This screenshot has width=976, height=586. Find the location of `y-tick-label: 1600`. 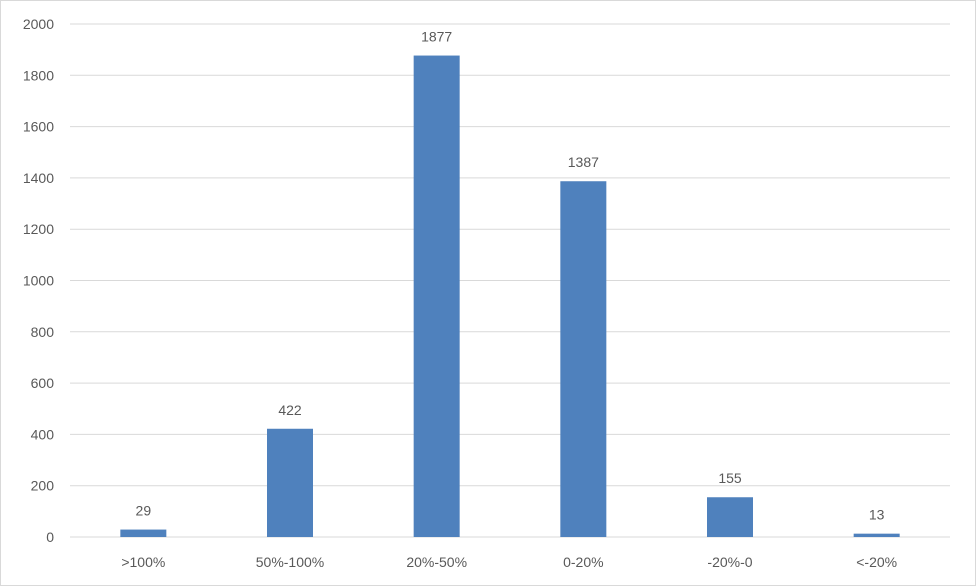

y-tick-label: 1600 is located at coordinates (38, 127).